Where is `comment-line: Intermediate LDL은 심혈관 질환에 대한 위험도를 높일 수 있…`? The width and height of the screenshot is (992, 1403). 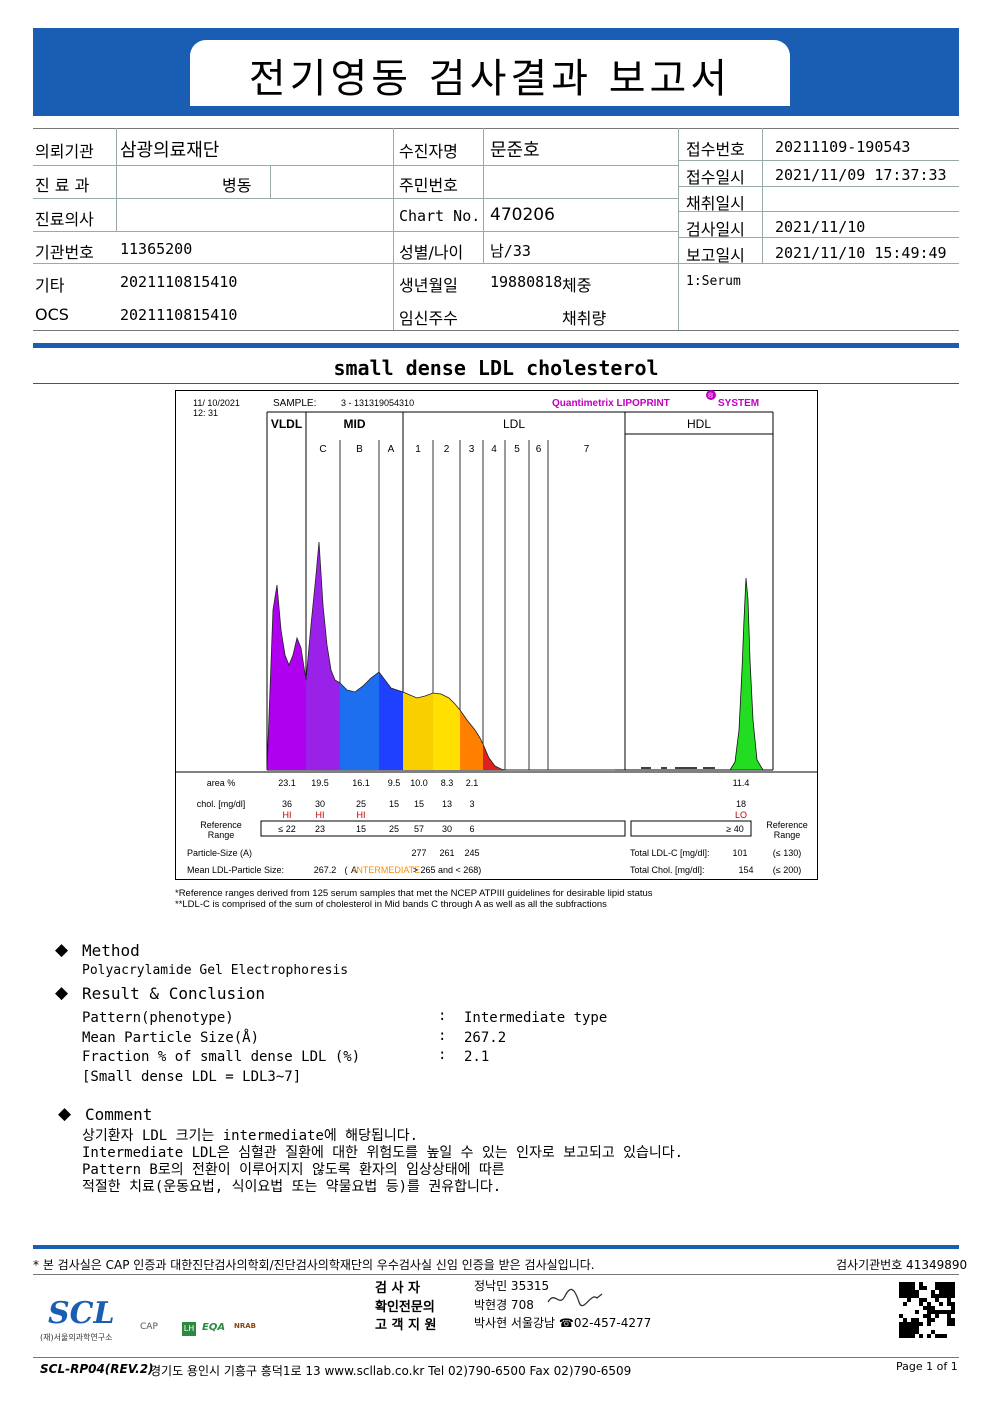 comment-line: Intermediate LDL은 심혈관 질환에 대한 위험도를 높일 수 있… is located at coordinates (383, 1153).